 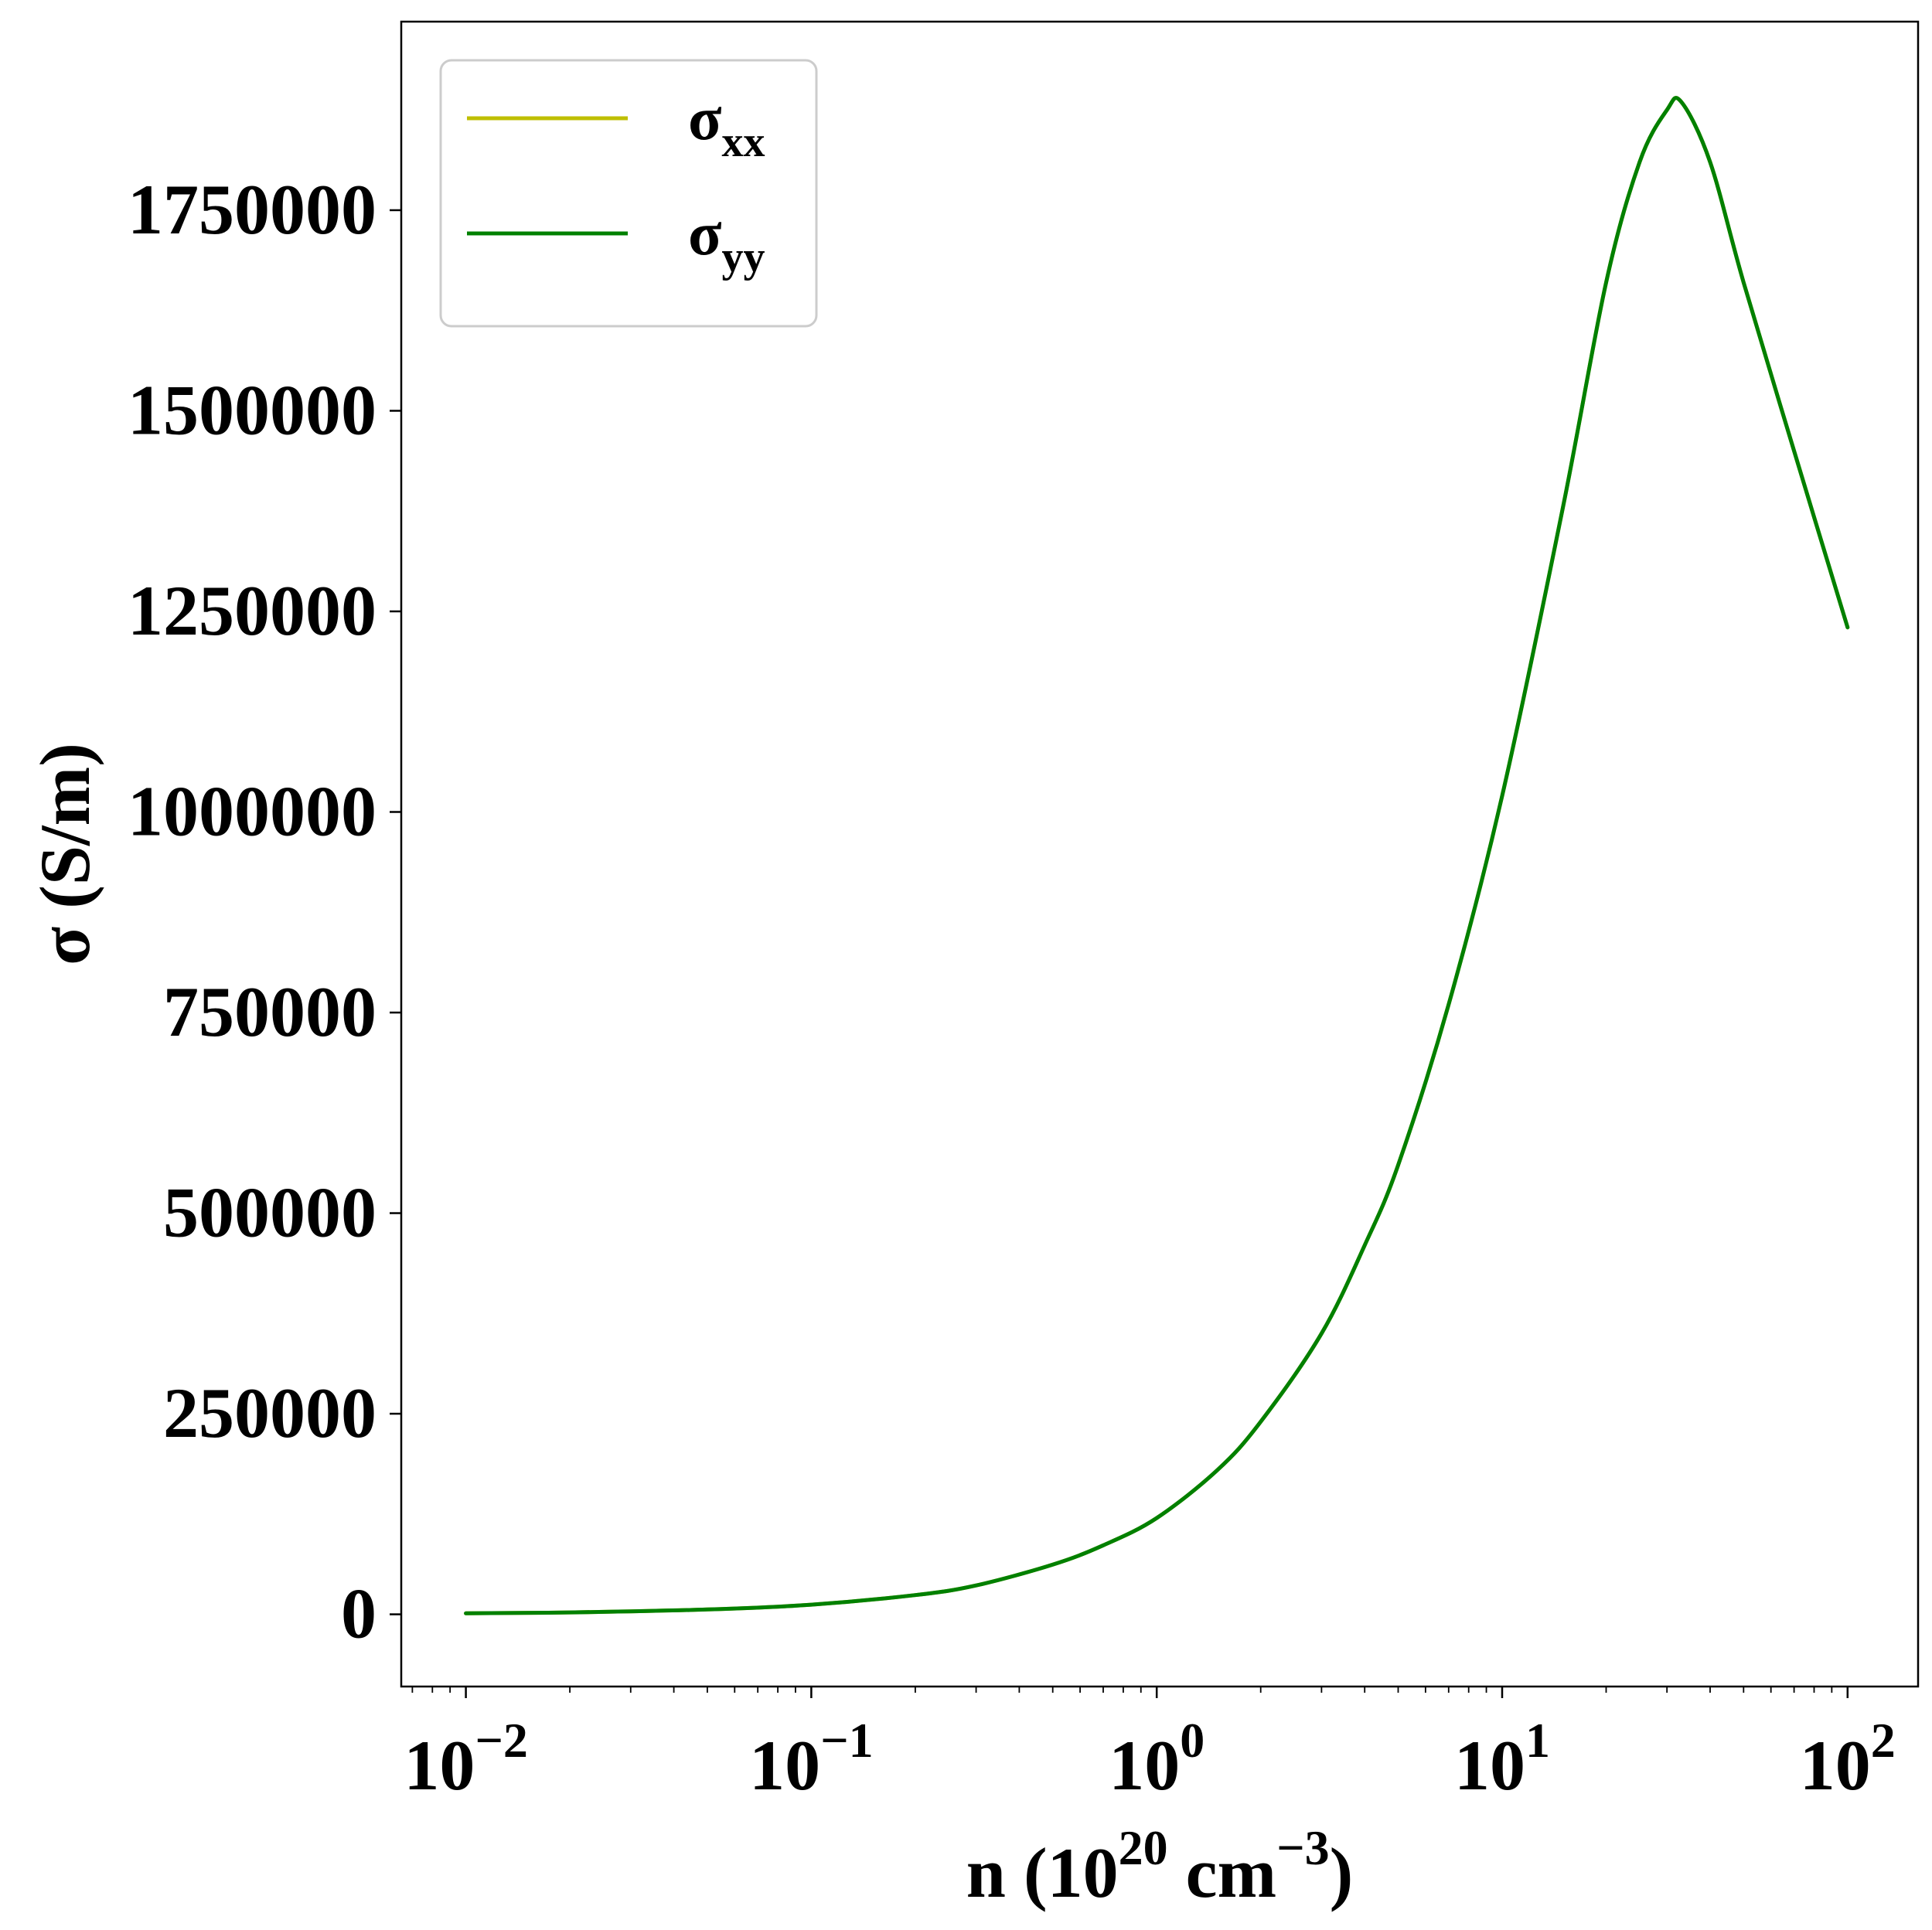 What do you see at coordinates (252, 811) in the screenshot?
I see `y-tick-label: 1000000` at bounding box center [252, 811].